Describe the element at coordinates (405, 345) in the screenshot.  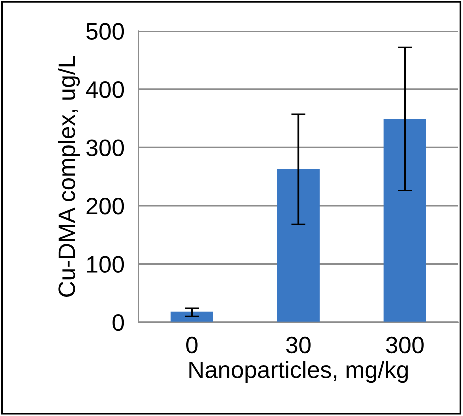
I see `x-tick-label: 300` at that location.